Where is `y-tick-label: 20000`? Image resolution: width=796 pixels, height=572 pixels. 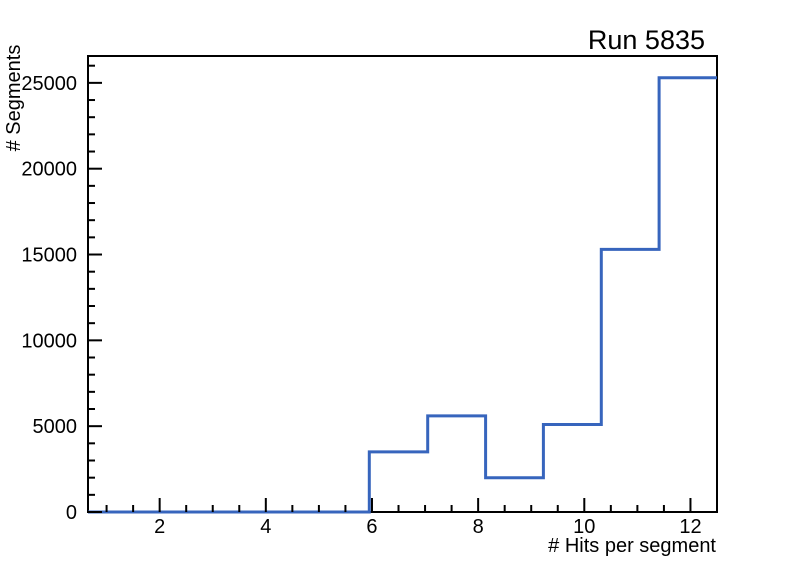
y-tick-label: 20000 is located at coordinates (49, 170).